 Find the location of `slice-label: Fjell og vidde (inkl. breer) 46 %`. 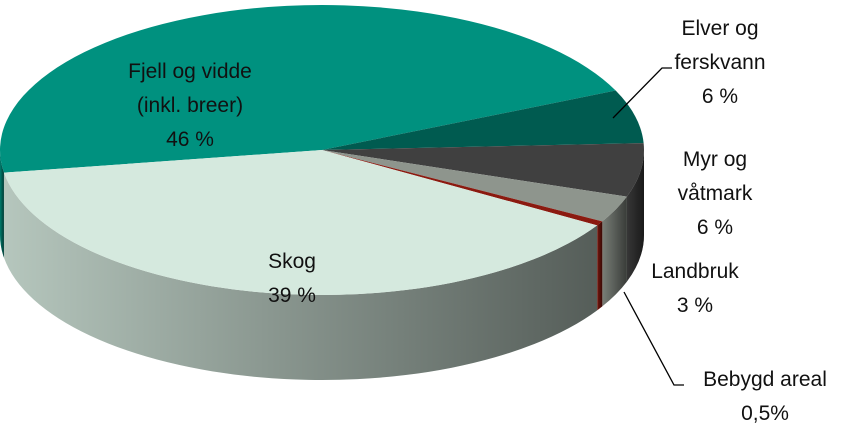

slice-label: Fjell og vidde (inkl. breer) 46 % is located at coordinates (190, 106).